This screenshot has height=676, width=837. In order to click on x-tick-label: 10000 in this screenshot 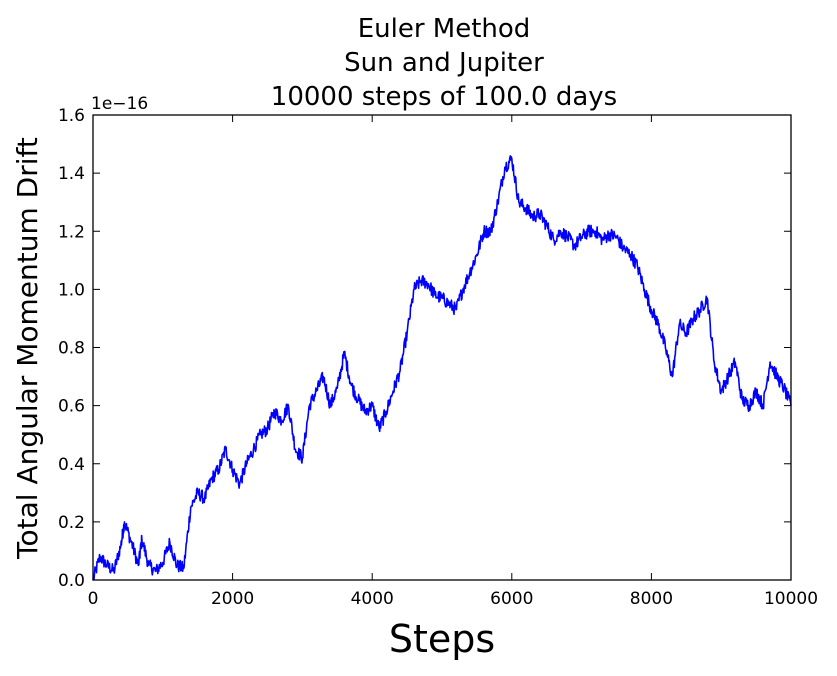, I will do `click(791, 599)`.